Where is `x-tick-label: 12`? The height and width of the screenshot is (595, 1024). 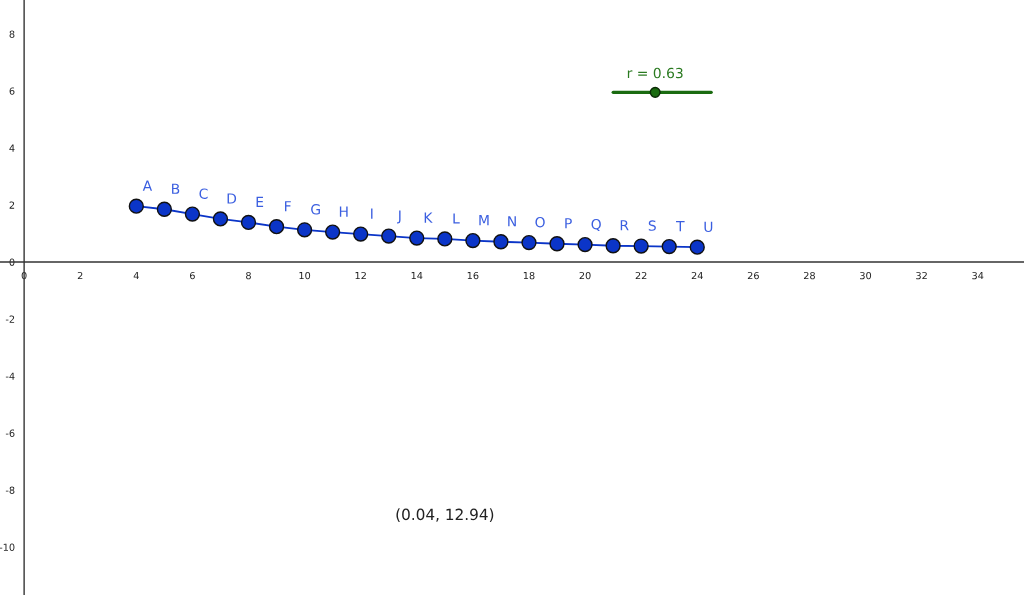 x-tick-label: 12 is located at coordinates (360, 275).